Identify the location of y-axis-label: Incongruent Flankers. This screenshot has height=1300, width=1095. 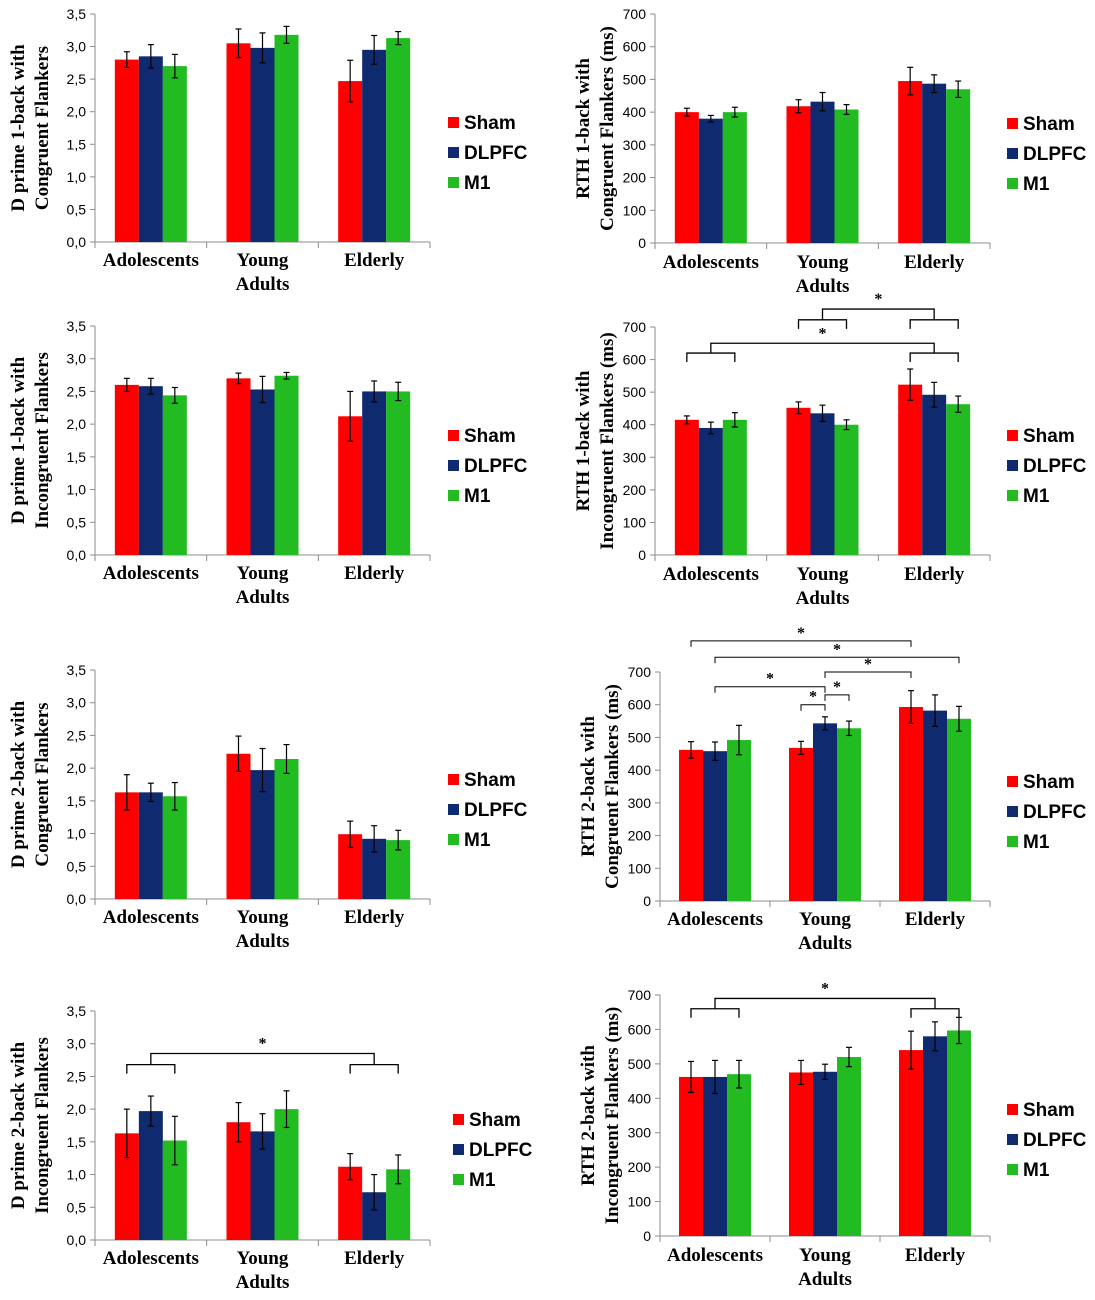
(42, 440).